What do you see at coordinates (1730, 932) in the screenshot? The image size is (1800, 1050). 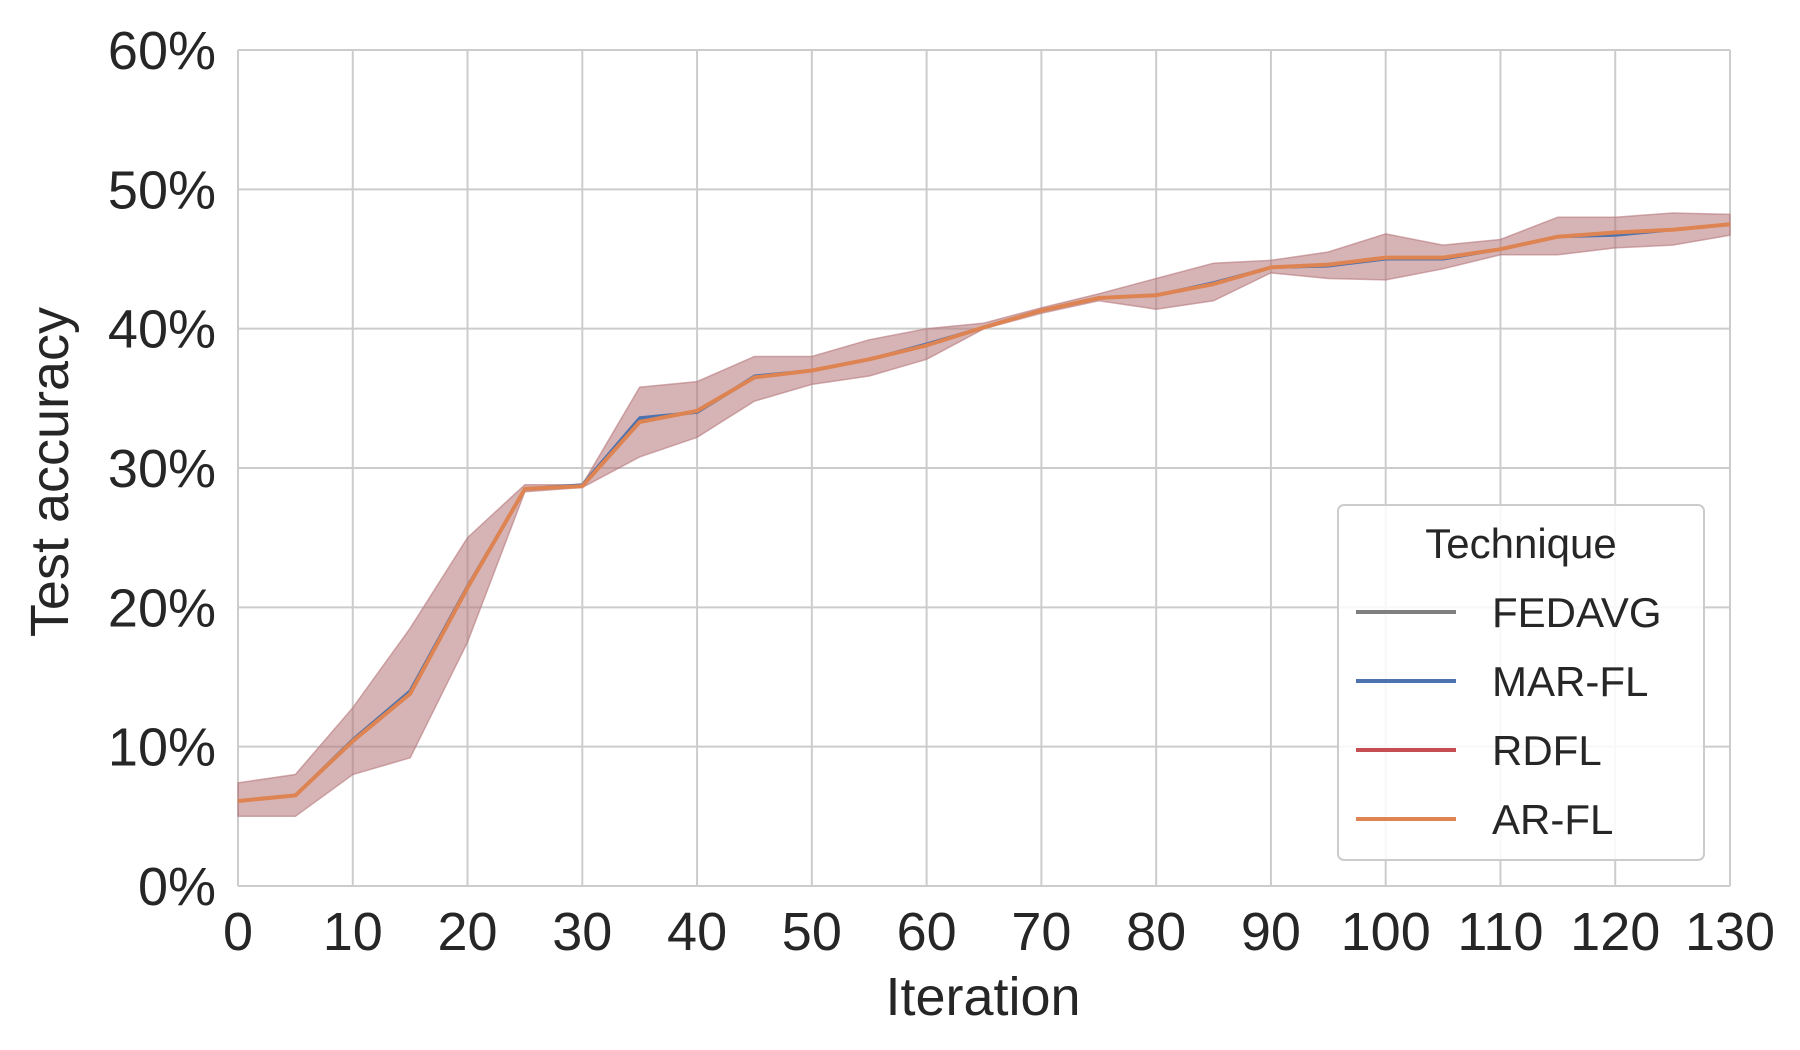 I see `x-tick-label: 130` at bounding box center [1730, 932].